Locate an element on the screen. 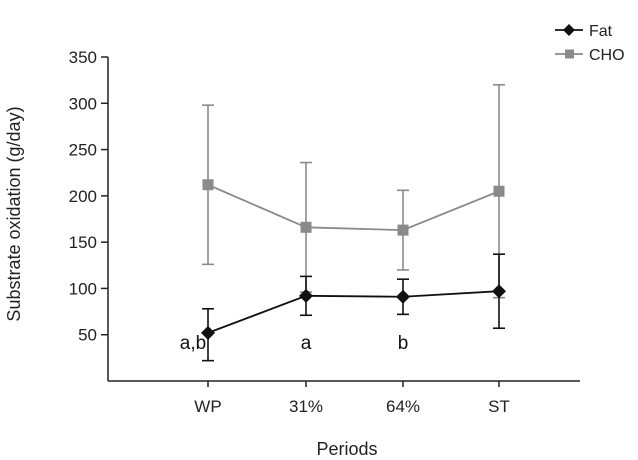  x-tick-label: ST is located at coordinates (499, 406).